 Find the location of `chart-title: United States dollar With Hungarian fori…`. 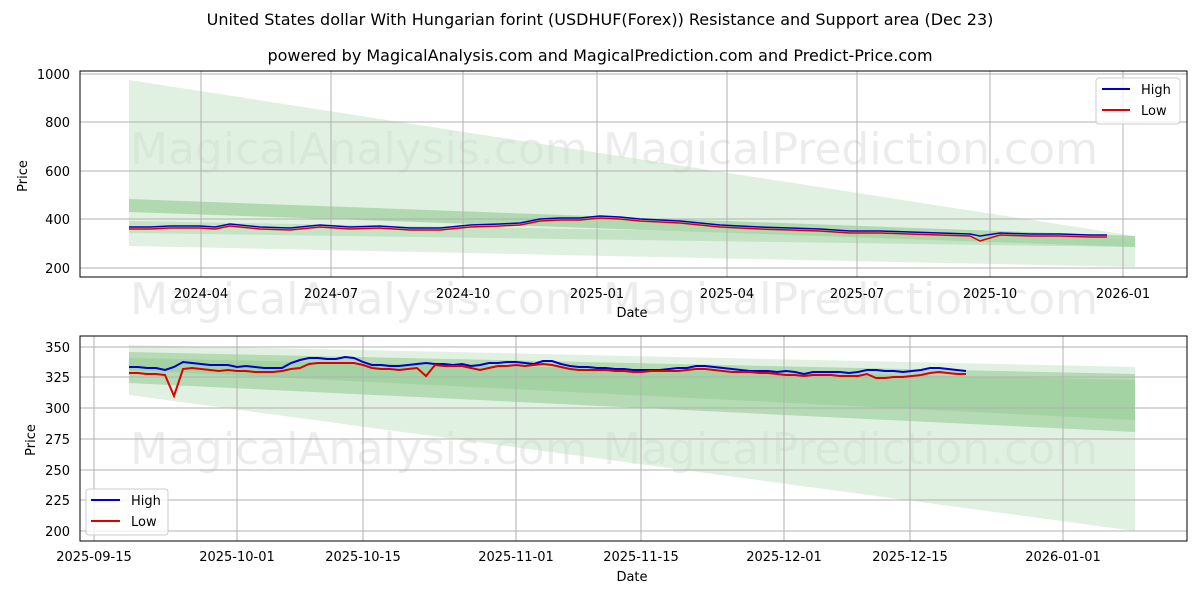

chart-title: United States dollar With Hungarian fori… is located at coordinates (600, 19).